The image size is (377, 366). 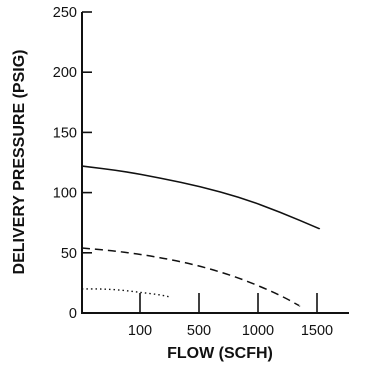 I want to click on y-tick-label: 50, so click(x=69, y=254).